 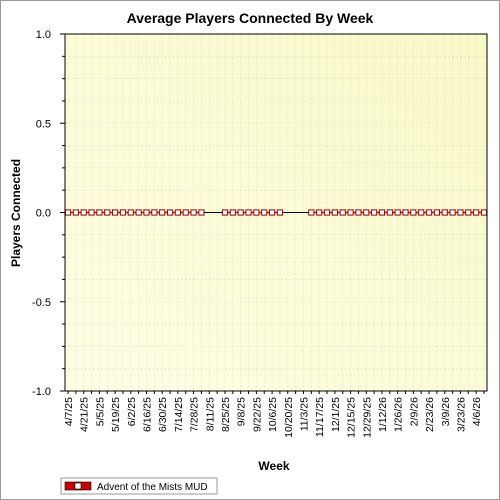 I want to click on x-tick-label: 1/12/26, so click(x=383, y=414).